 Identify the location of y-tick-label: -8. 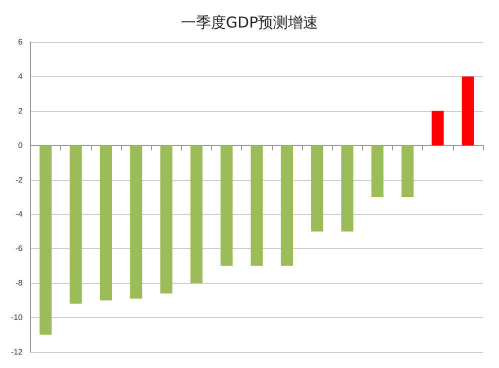
(19, 283).